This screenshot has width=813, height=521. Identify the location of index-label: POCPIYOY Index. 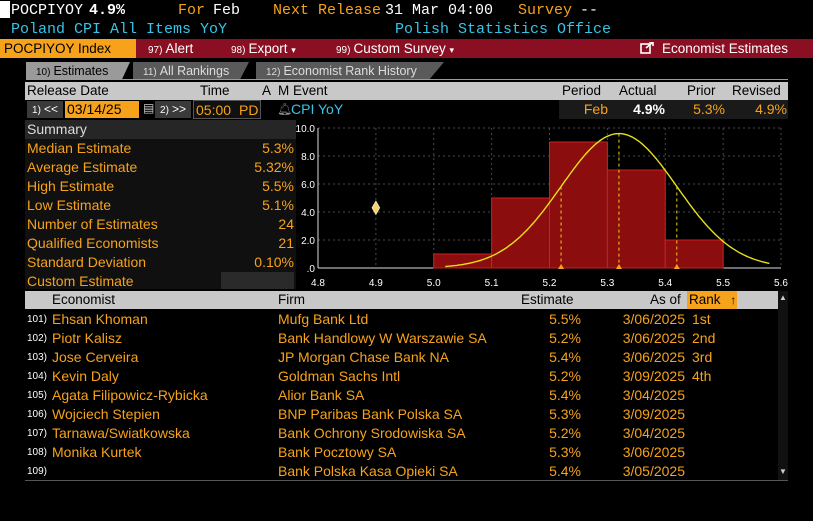
(58, 48).